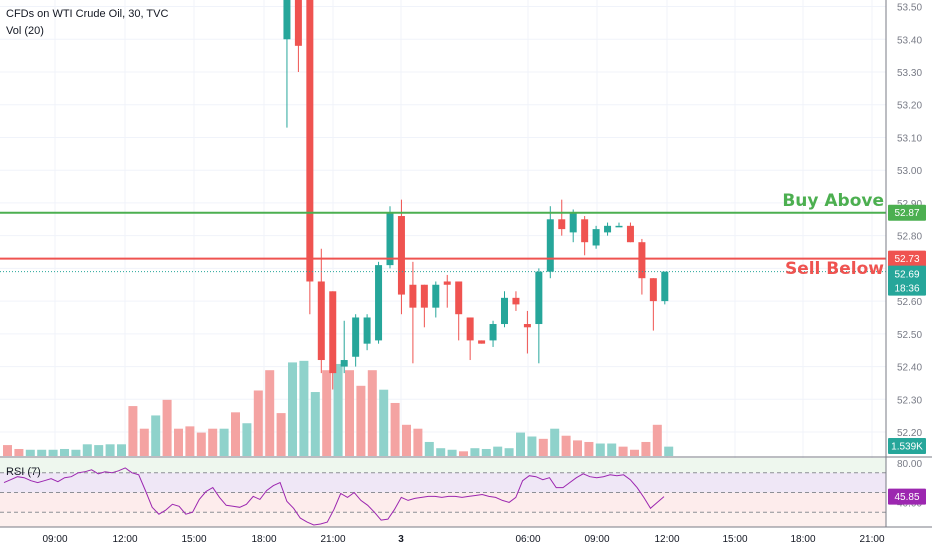 This screenshot has width=932, height=550. I want to click on rsi-bottom-band, so click(443, 519).